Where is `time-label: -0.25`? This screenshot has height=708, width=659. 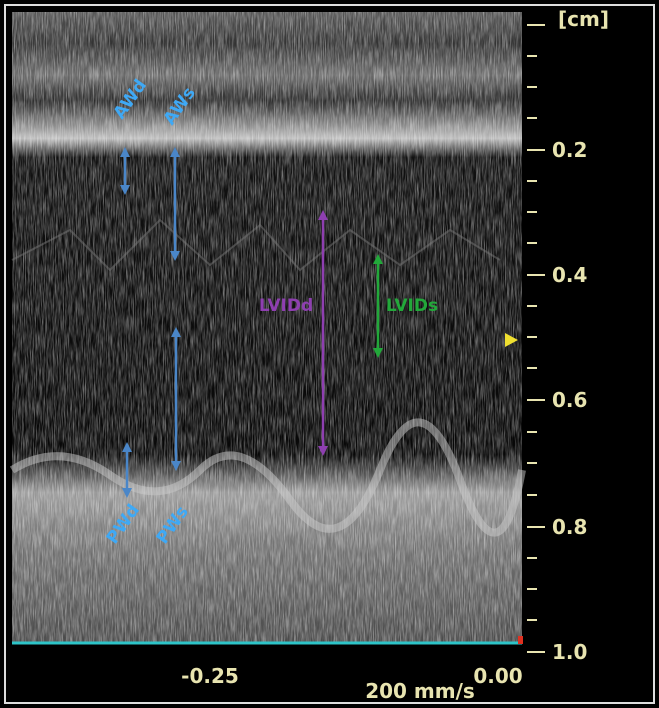
time-label: -0.25 is located at coordinates (210, 676).